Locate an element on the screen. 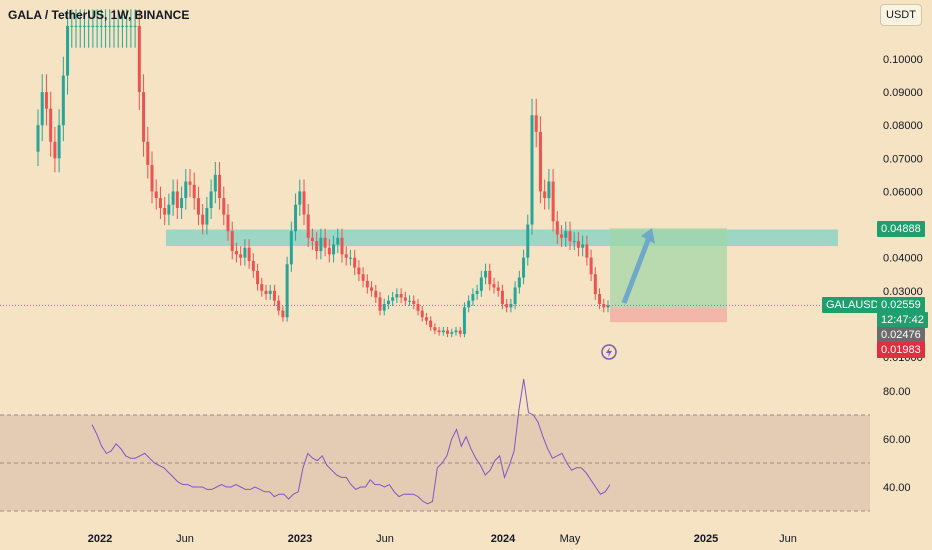  currency-button: USDT is located at coordinates (901, 15).